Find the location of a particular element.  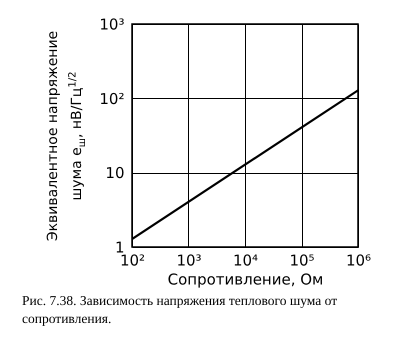

y-tick-label: 10³ is located at coordinates (111, 25).